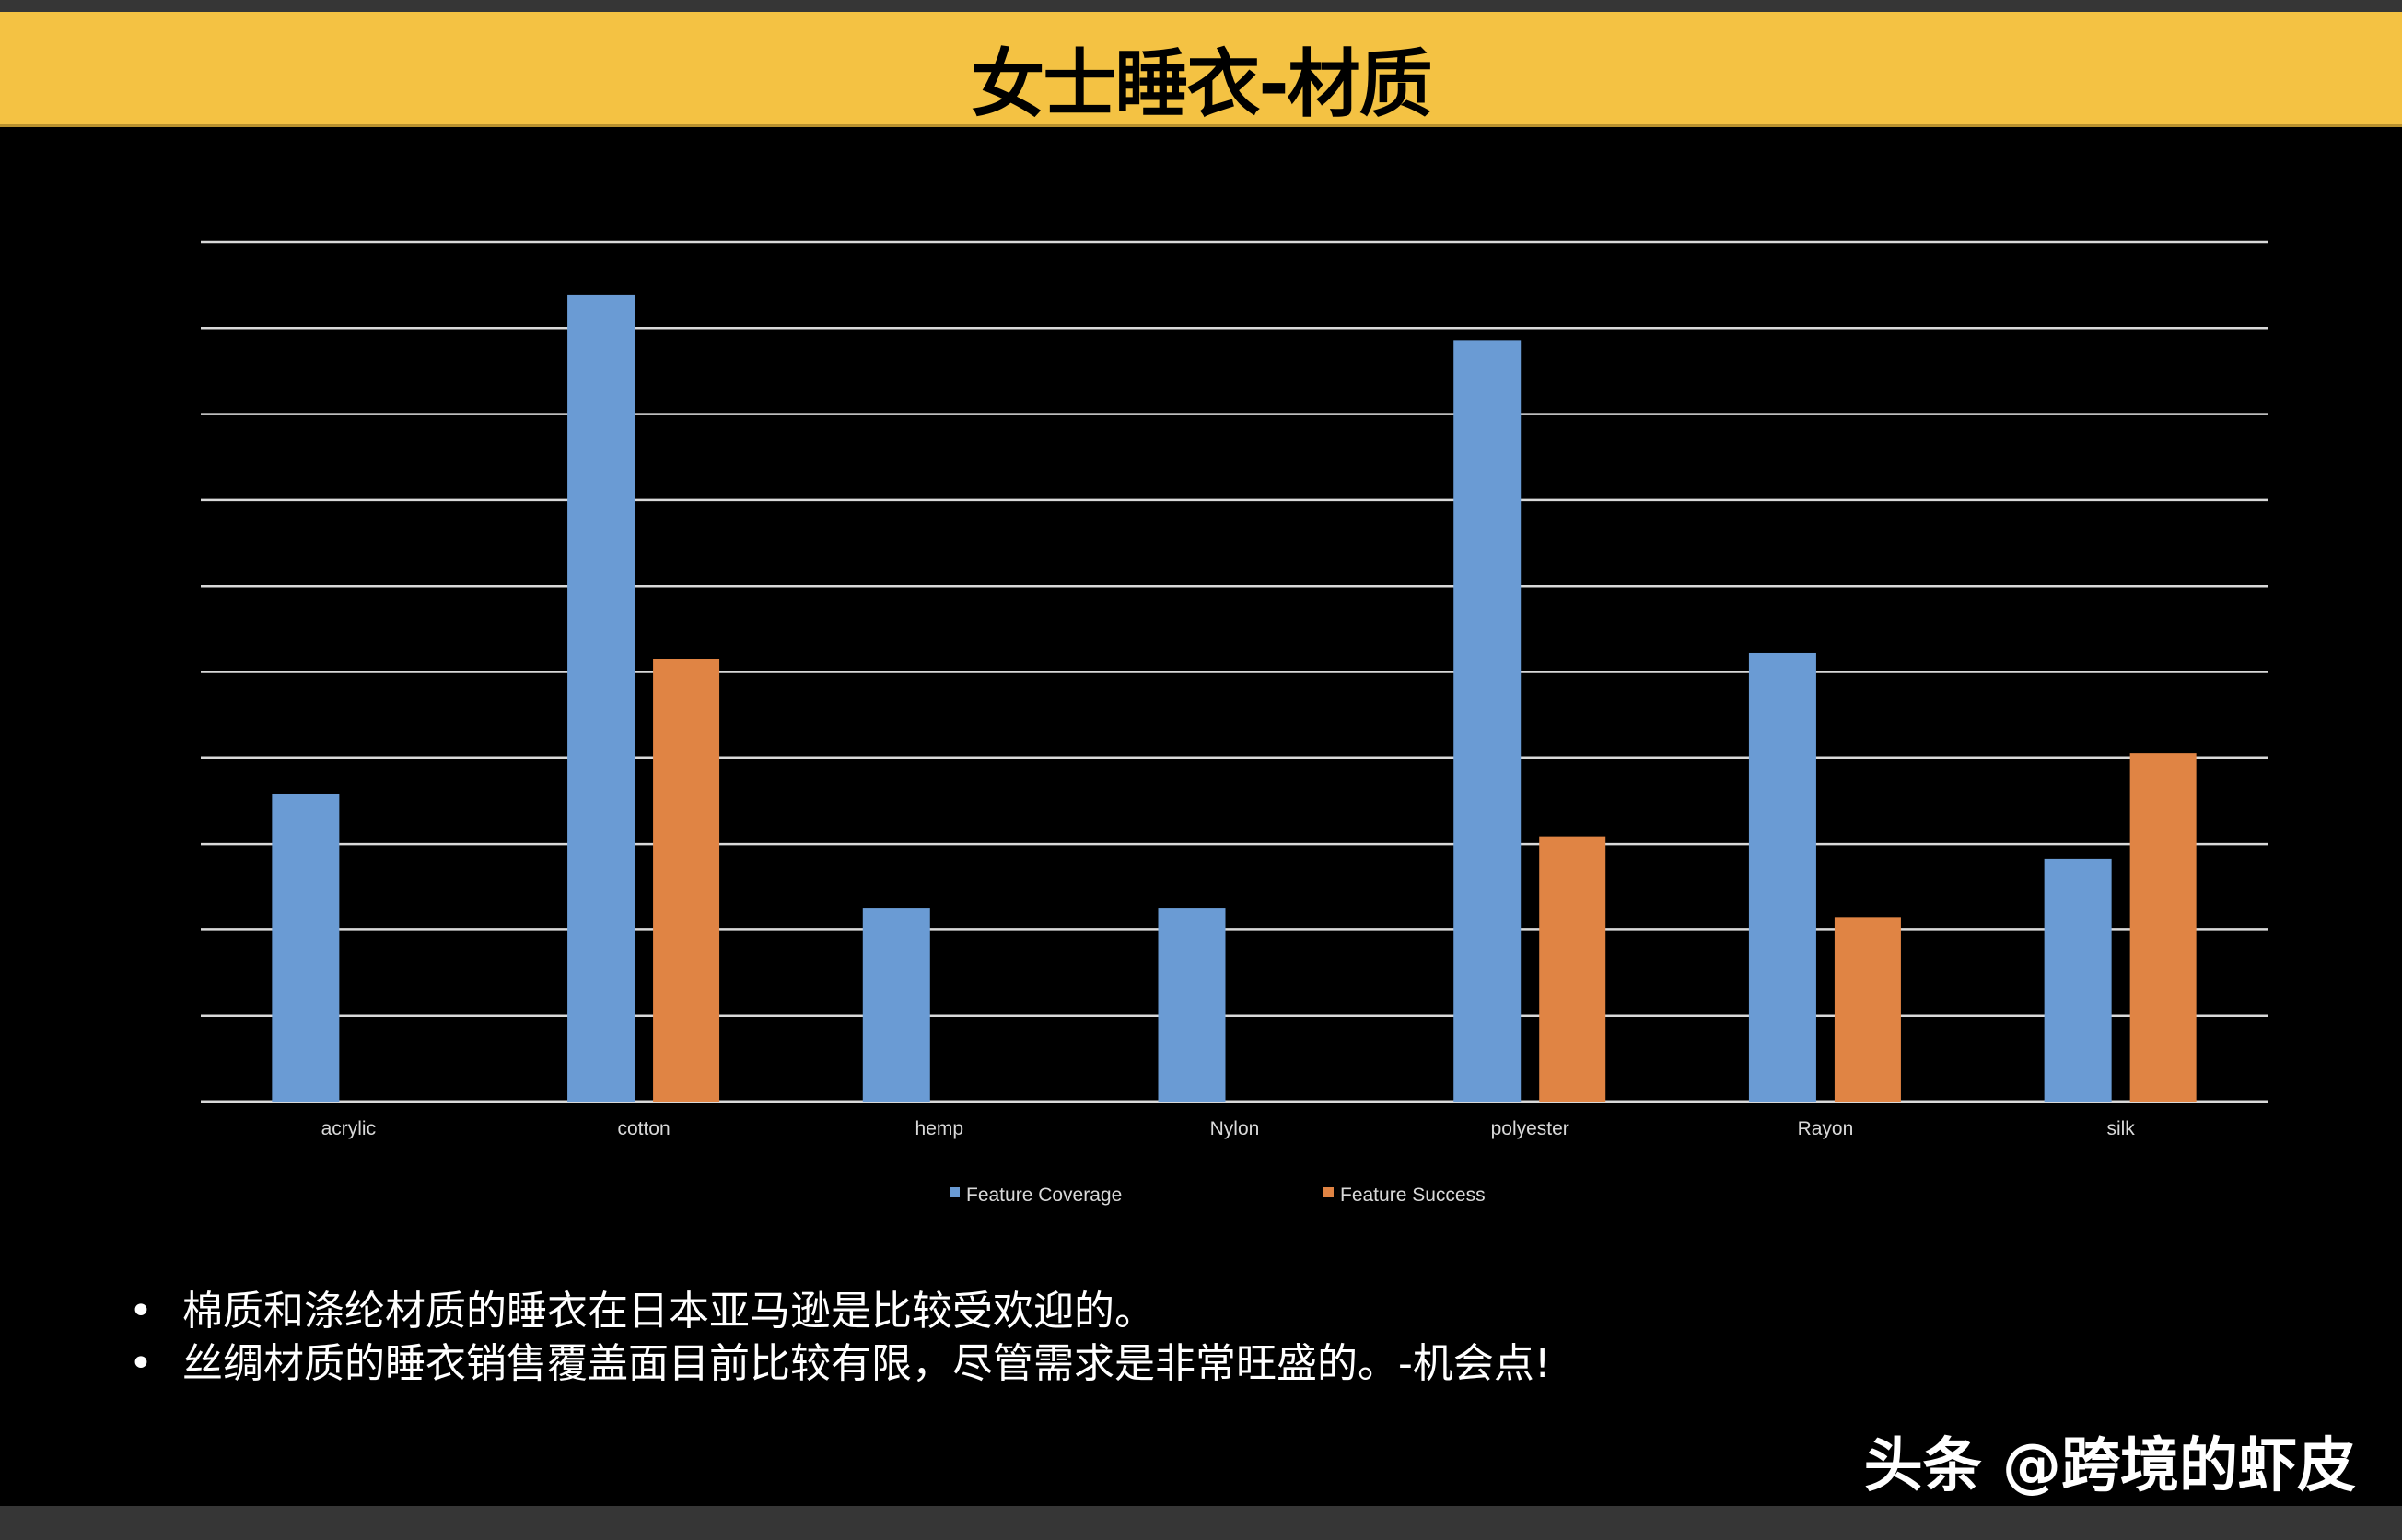  What do you see at coordinates (1201, 1523) in the screenshot?
I see `bottom-bar` at bounding box center [1201, 1523].